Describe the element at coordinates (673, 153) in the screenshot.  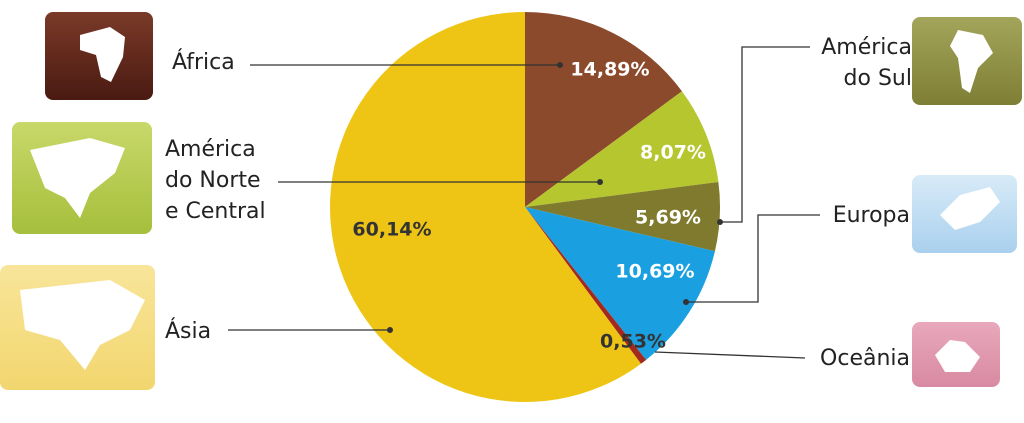
I see `value-label: 8,07%` at that location.